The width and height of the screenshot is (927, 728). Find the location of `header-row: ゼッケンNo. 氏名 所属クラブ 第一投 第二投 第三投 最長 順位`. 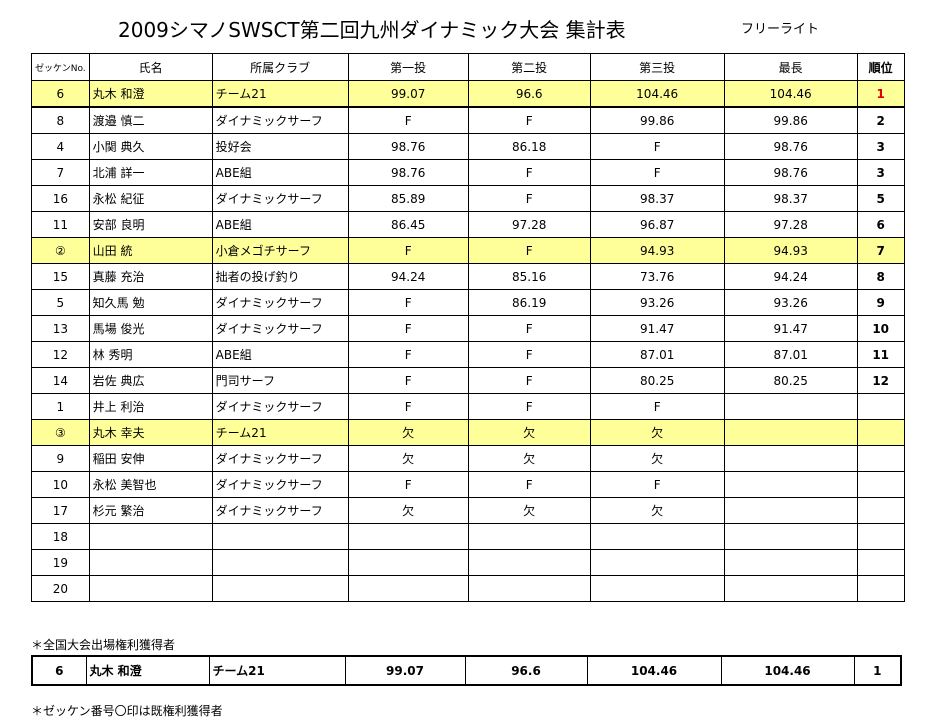

header-row: ゼッケンNo. 氏名 所属クラブ 第一投 第二投 第三投 最長 順位 is located at coordinates (468, 67).